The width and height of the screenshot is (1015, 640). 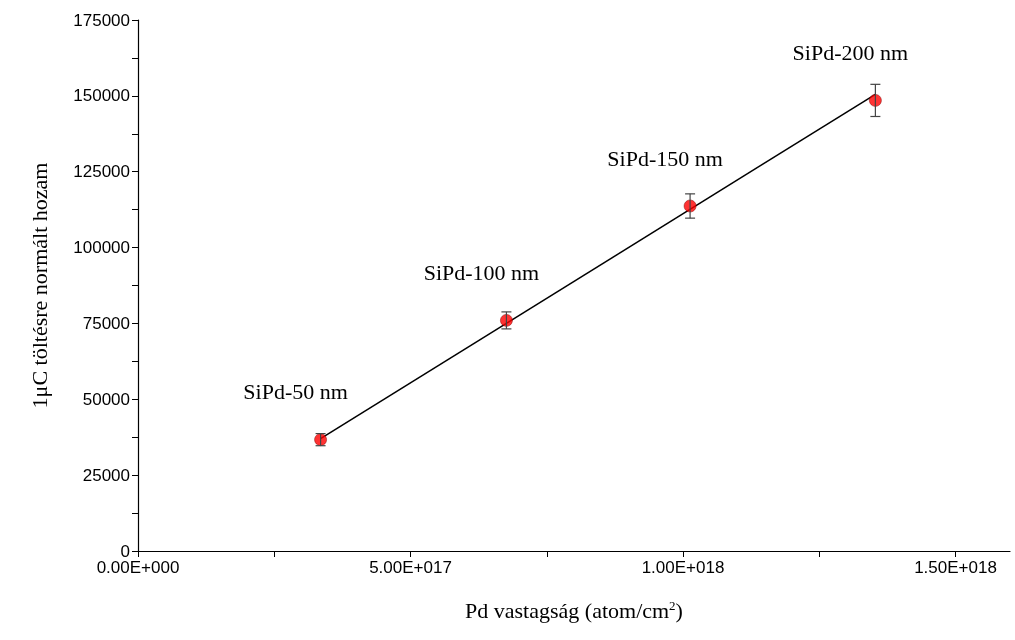 What do you see at coordinates (106, 323) in the screenshot?
I see `y-tick-label: 75000` at bounding box center [106, 323].